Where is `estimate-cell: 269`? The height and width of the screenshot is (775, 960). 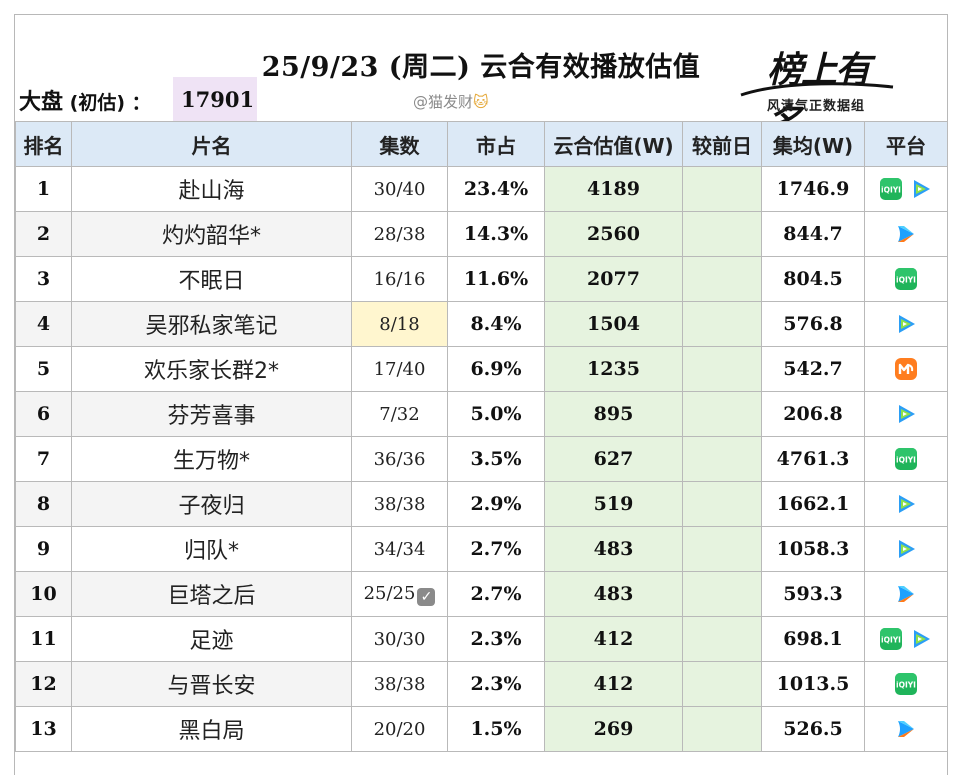
estimate-cell: 269 is located at coordinates (613, 729).